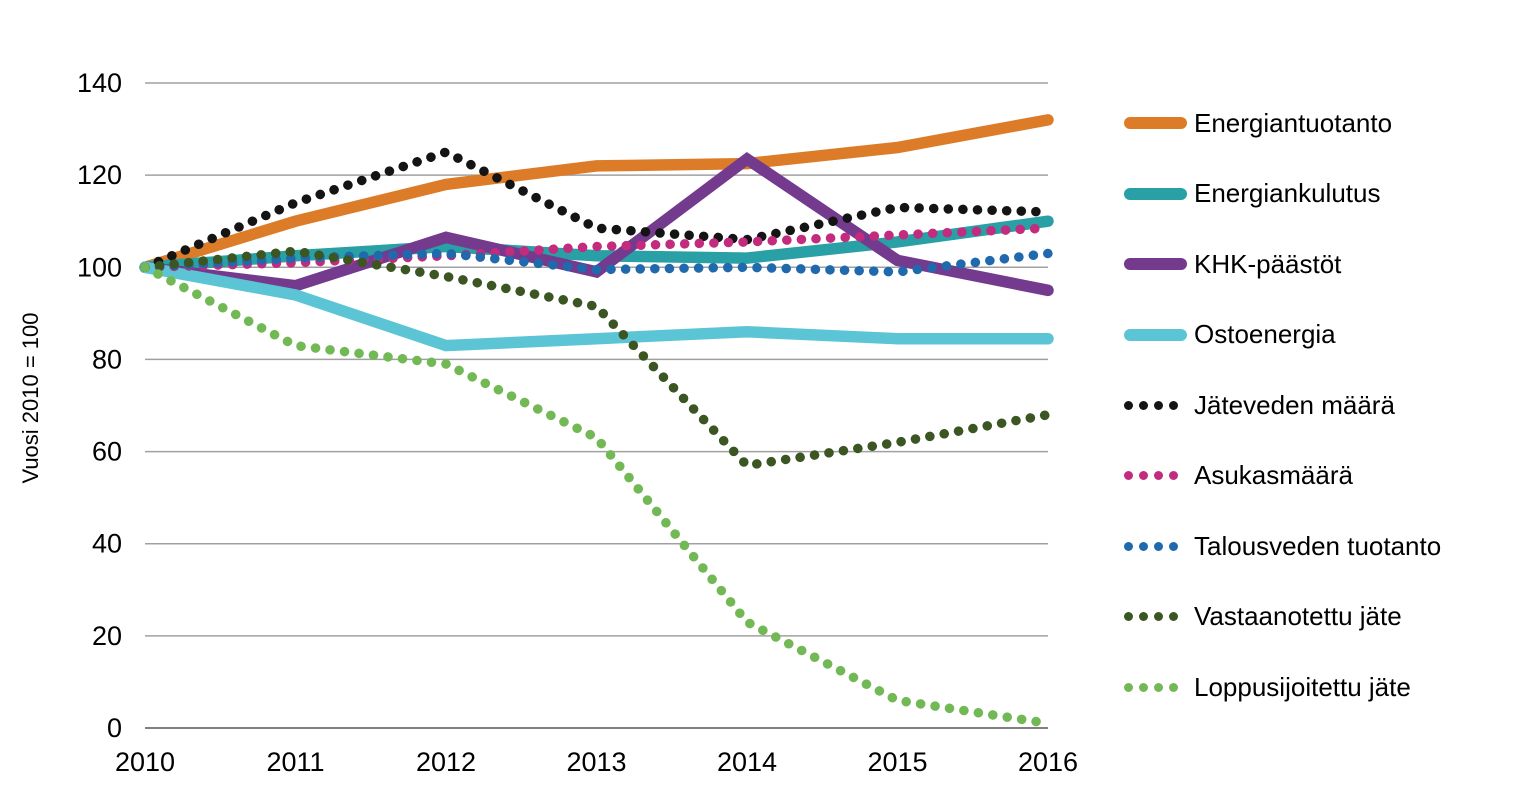 The height and width of the screenshot is (797, 1520). Describe the element at coordinates (1293, 122) in the screenshot. I see `legend-label: Energiantuotanto` at that location.